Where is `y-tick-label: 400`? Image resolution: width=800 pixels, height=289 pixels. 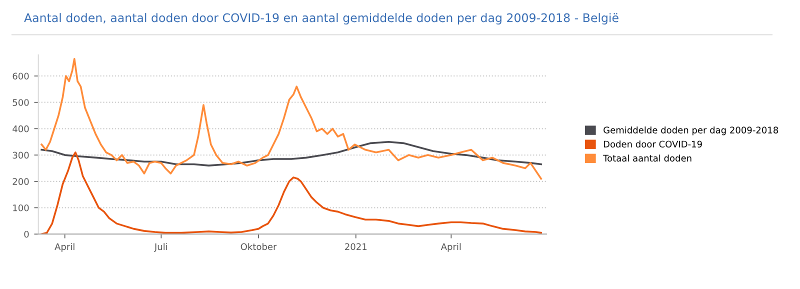 y-tick-label: 400 is located at coordinates (20, 128).